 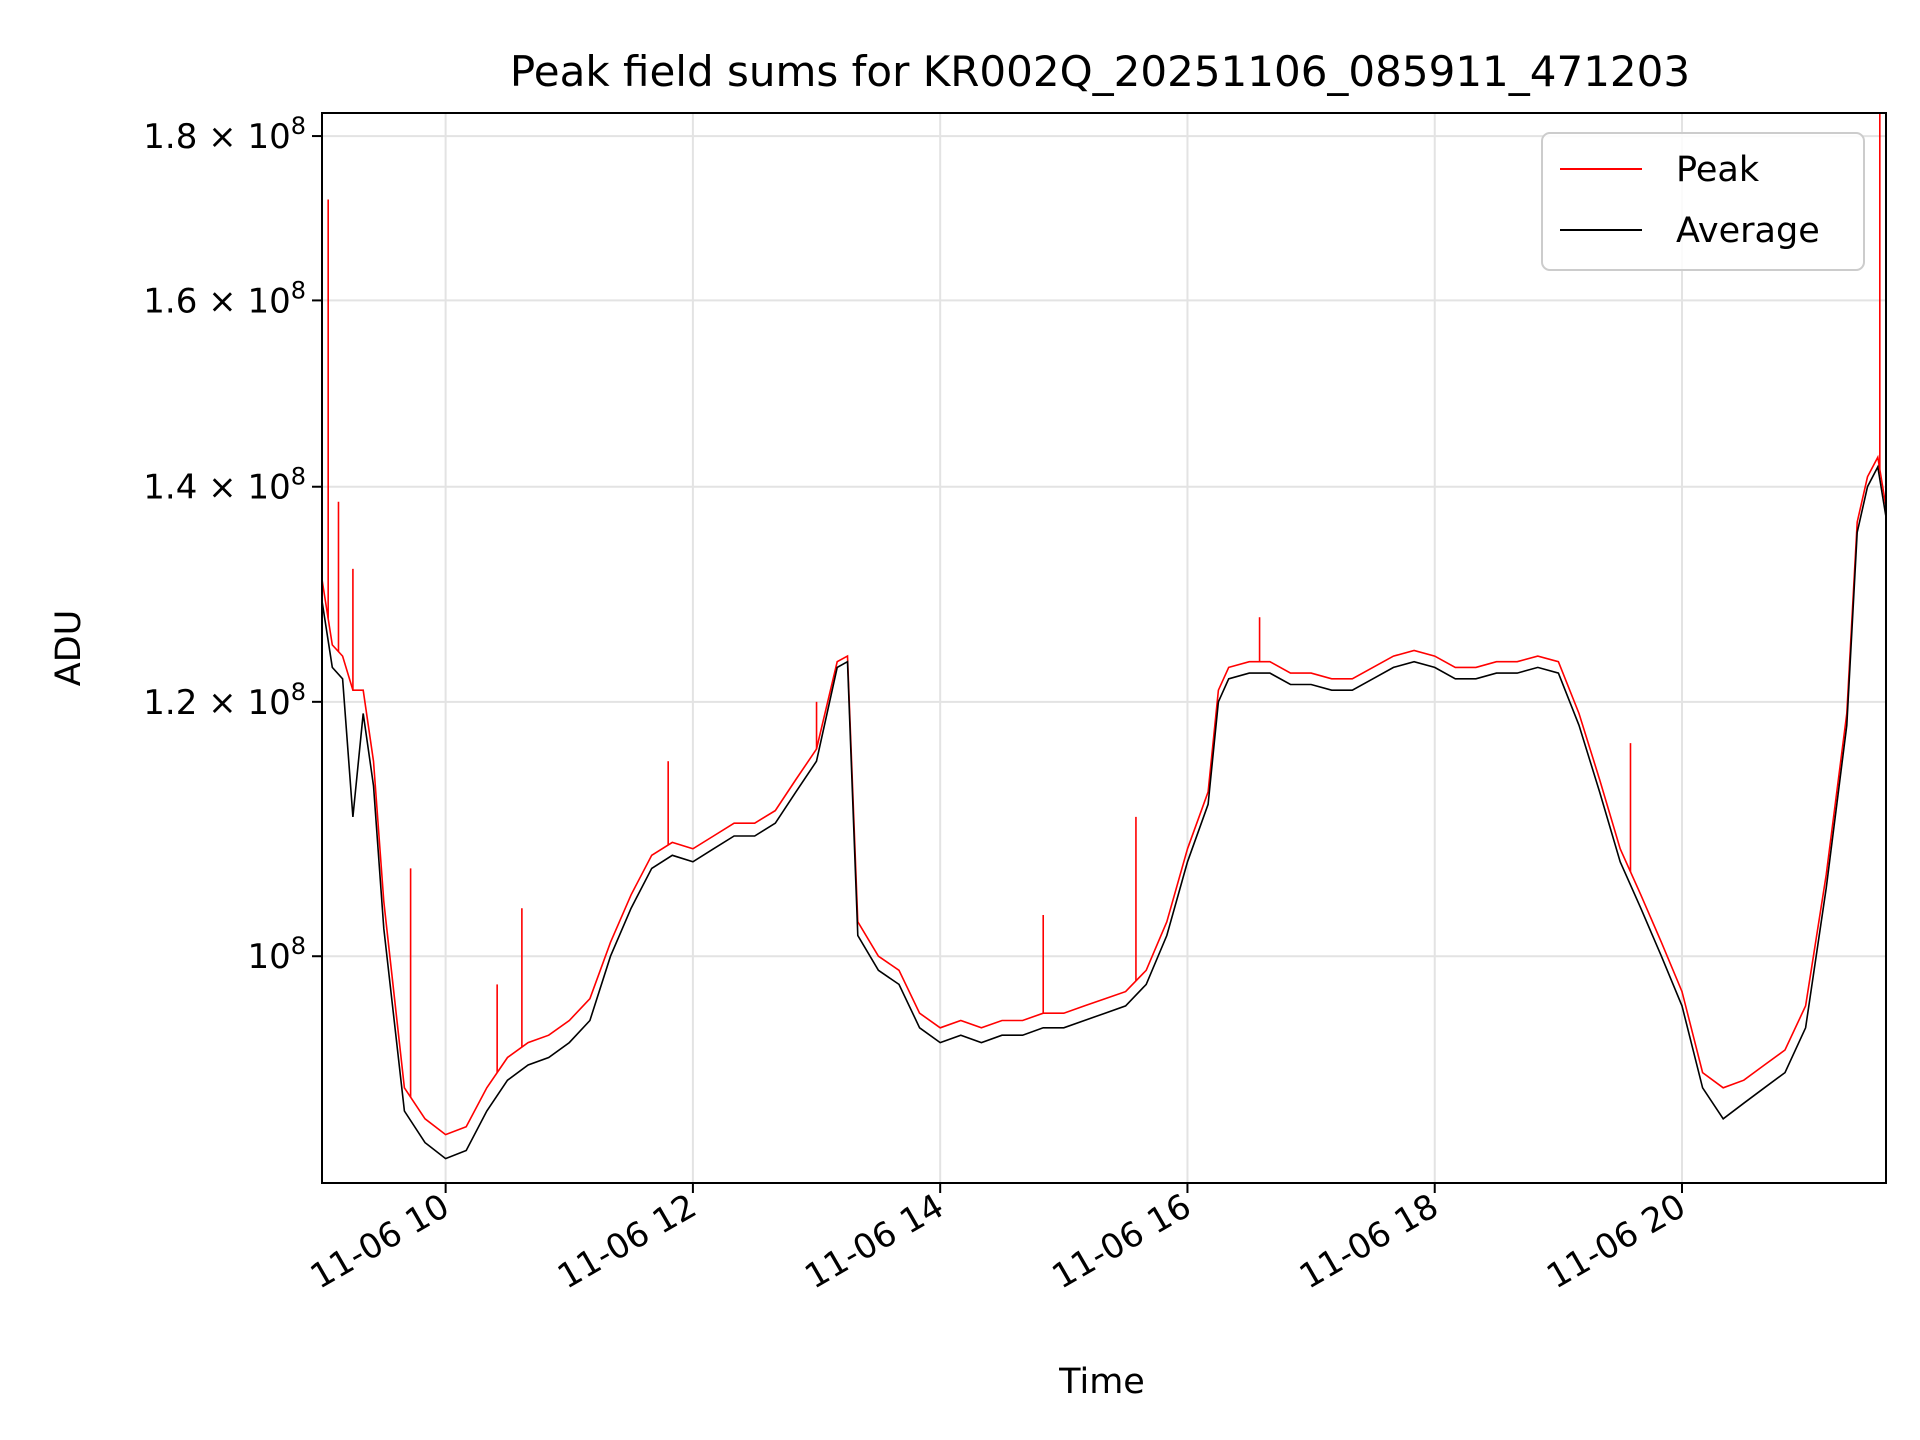 I want to click on y-tick-label: 1.6 × 108, so click(x=224, y=298).